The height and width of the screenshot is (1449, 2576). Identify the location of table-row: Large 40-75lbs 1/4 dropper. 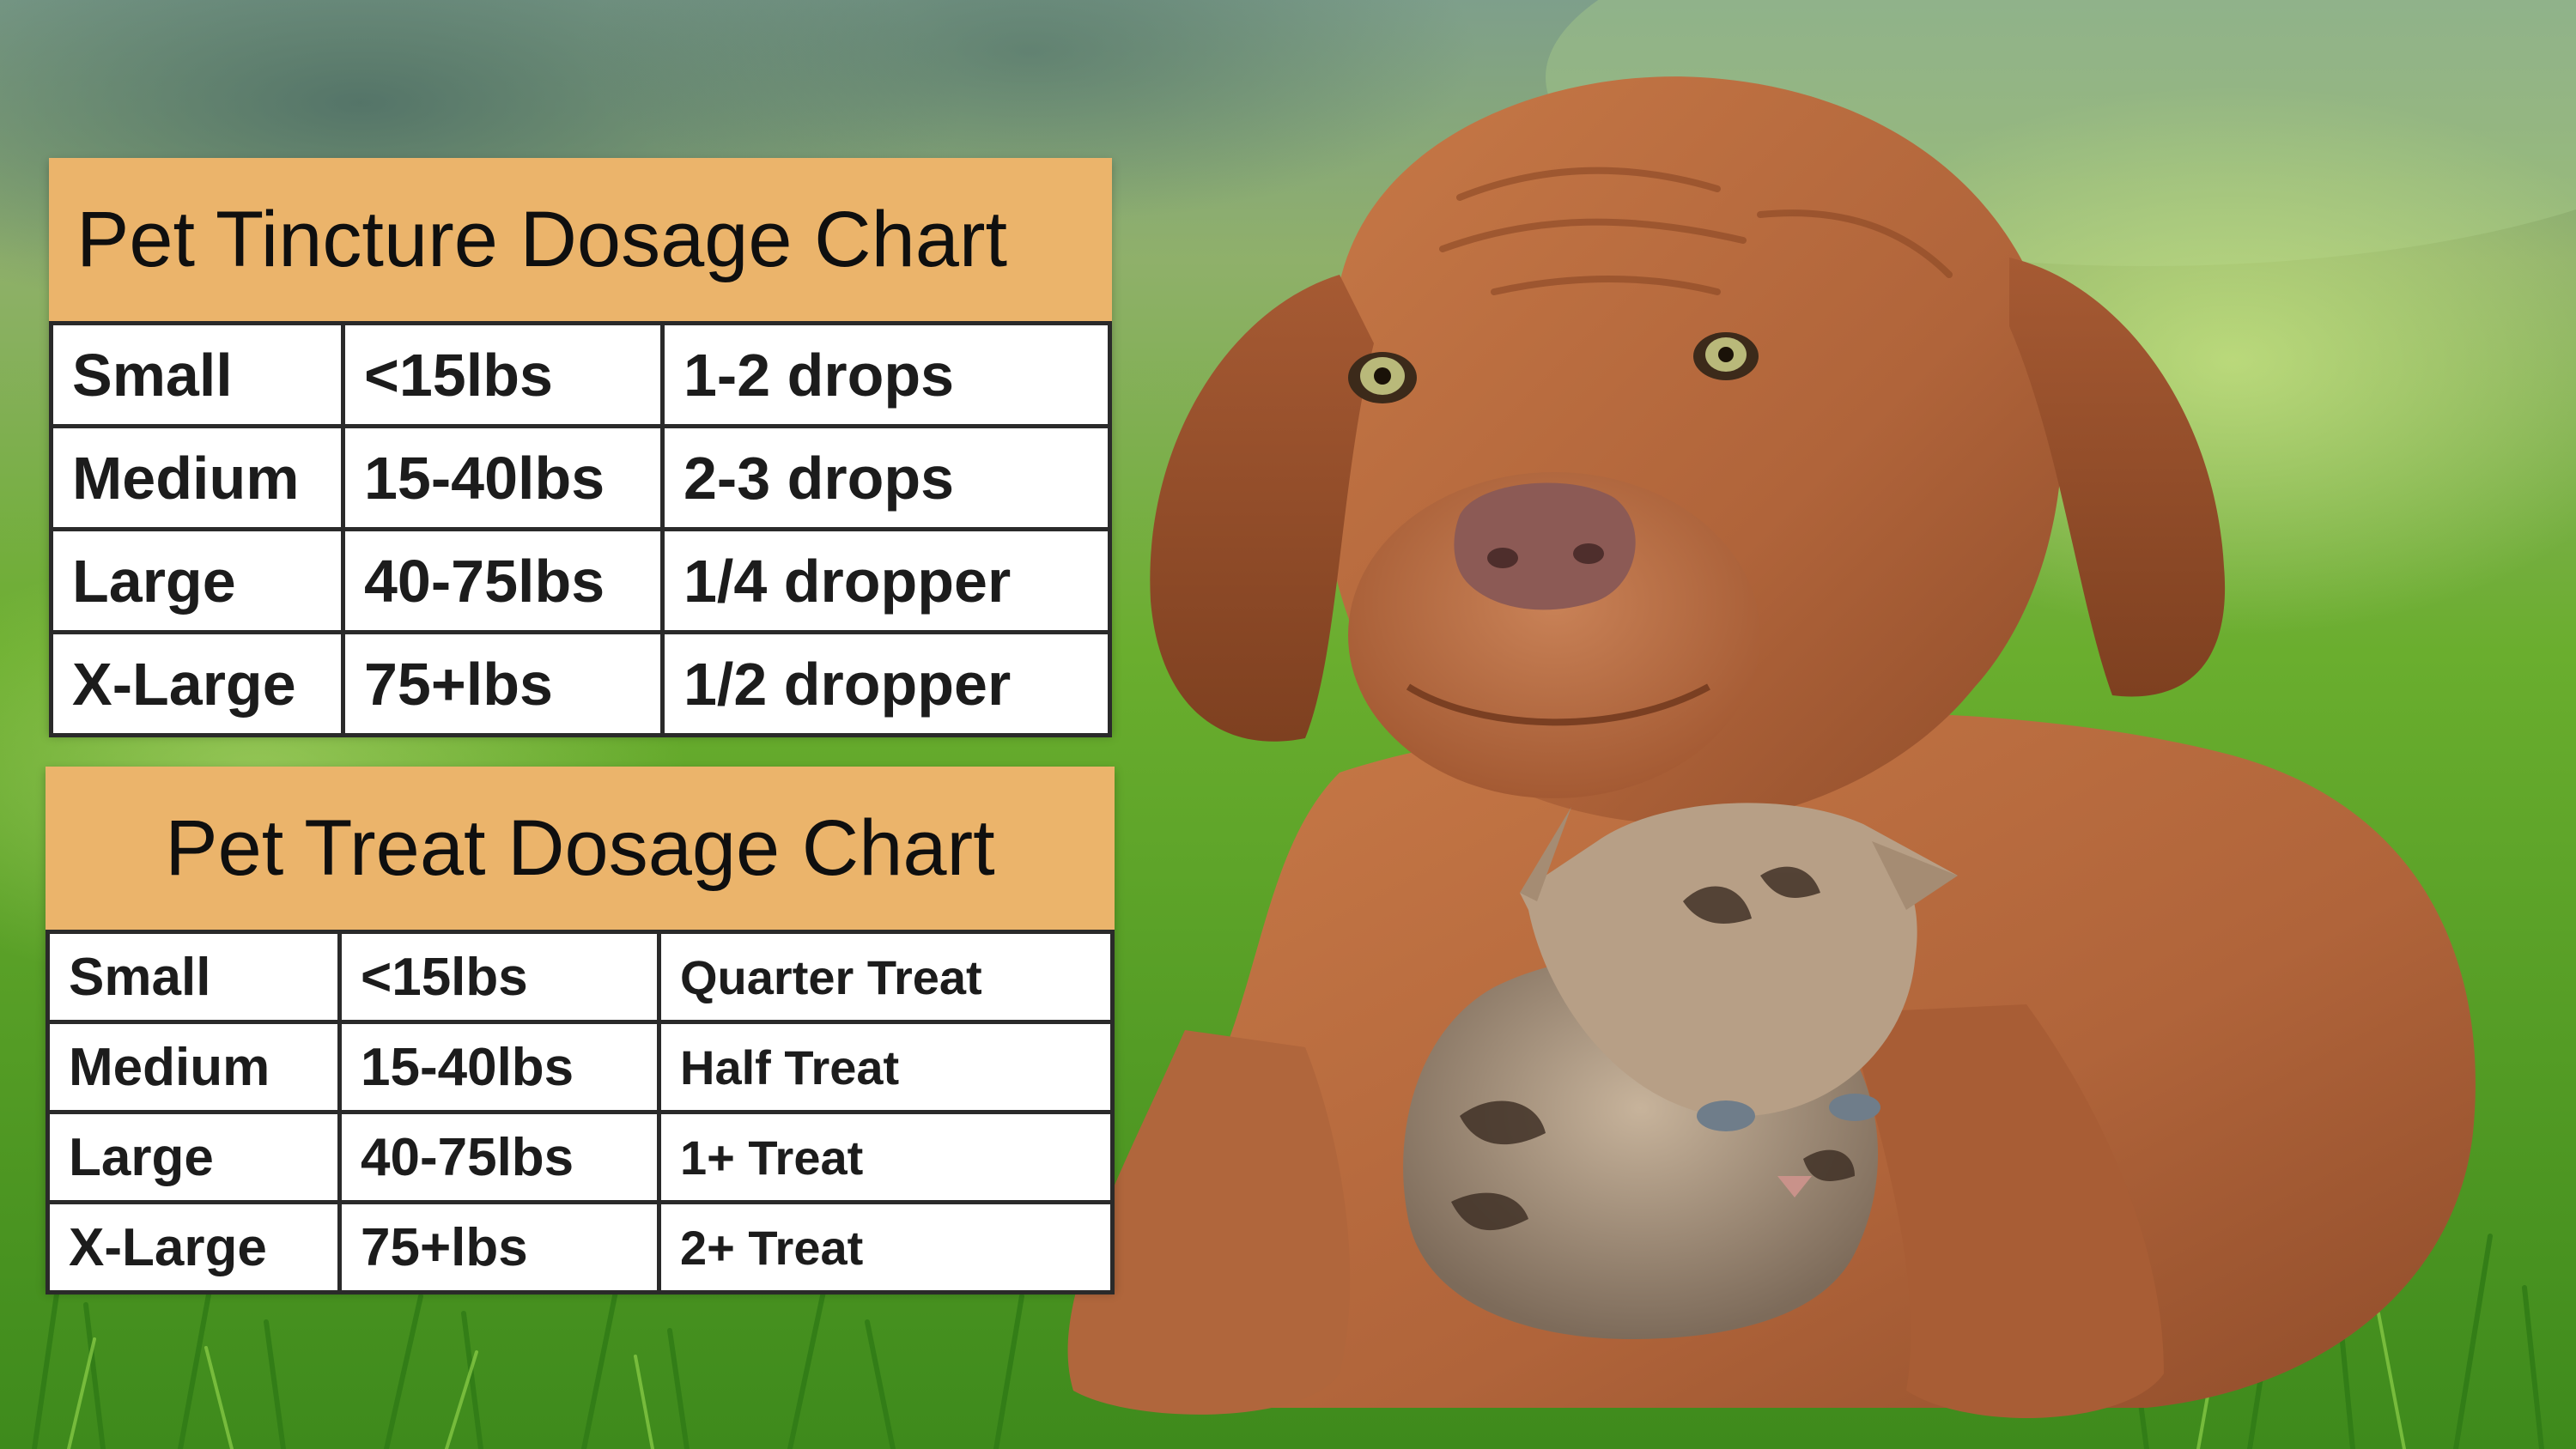
(580, 580).